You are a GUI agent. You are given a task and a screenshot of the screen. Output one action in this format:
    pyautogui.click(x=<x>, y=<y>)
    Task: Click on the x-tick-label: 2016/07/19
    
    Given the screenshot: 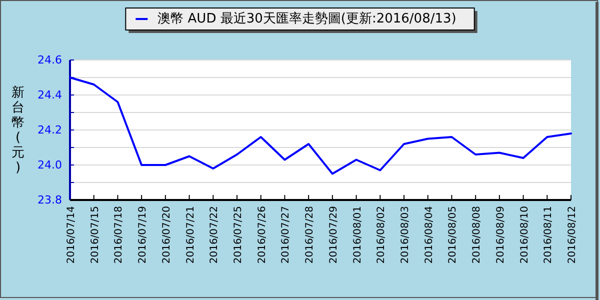 What is the action you would take?
    pyautogui.click(x=143, y=235)
    